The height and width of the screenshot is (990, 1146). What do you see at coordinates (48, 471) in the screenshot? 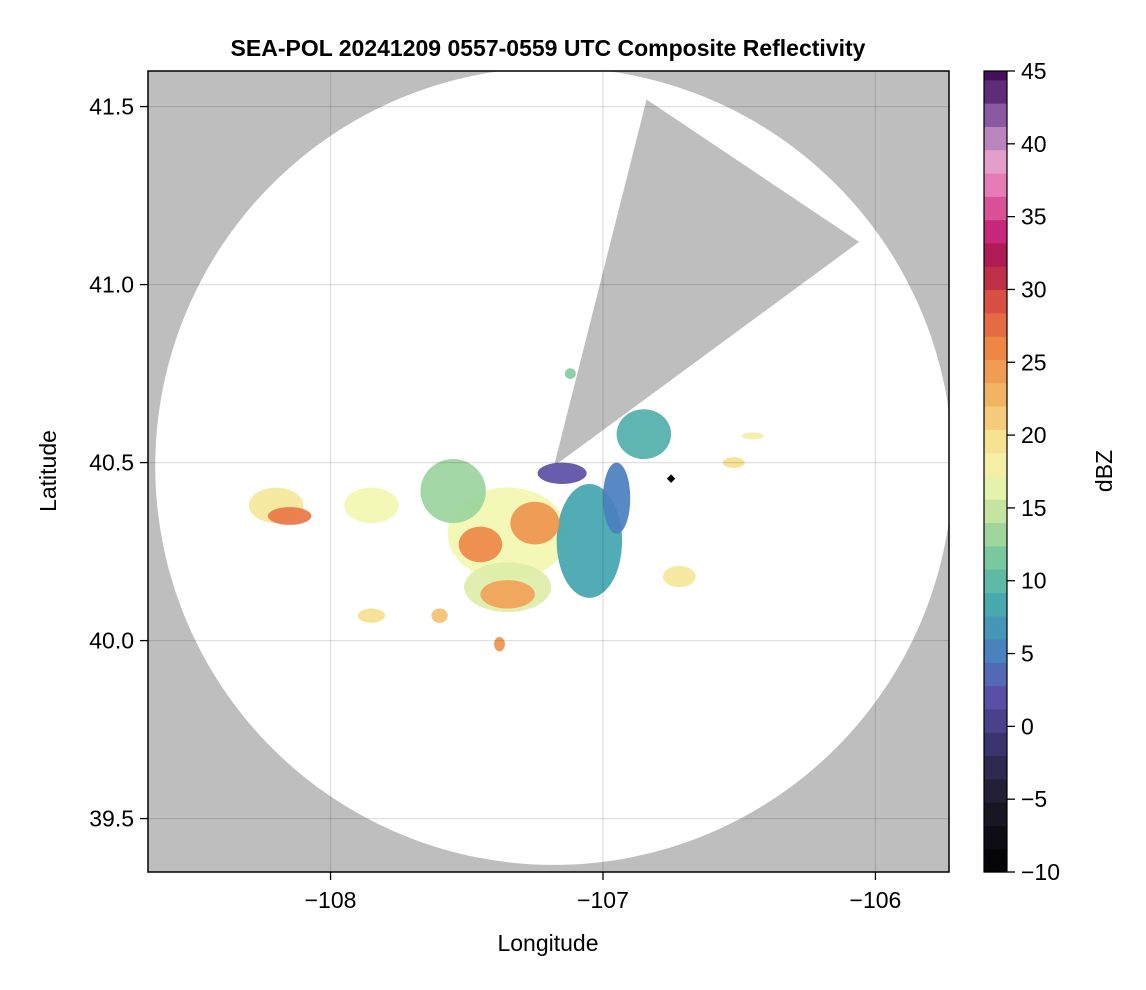
I see `y-axis-label: Latitude` at bounding box center [48, 471].